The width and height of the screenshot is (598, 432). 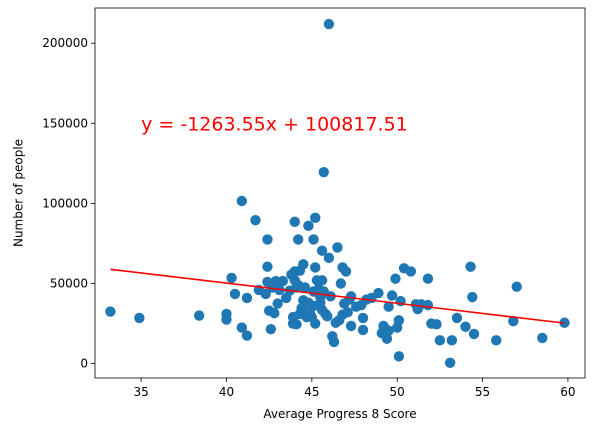 I want to click on x-tick-label: 50, so click(x=397, y=392).